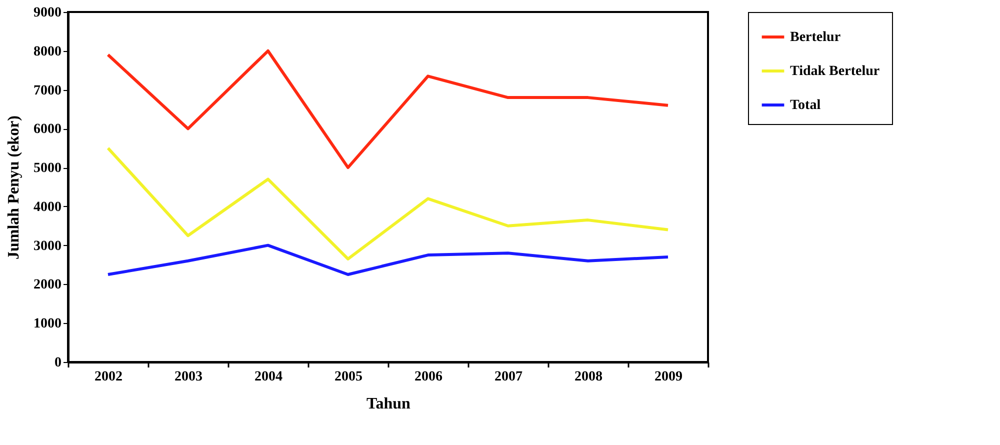 The width and height of the screenshot is (1000, 445). Describe the element at coordinates (815, 37) in the screenshot. I see `legend-label: Bertelur` at that location.